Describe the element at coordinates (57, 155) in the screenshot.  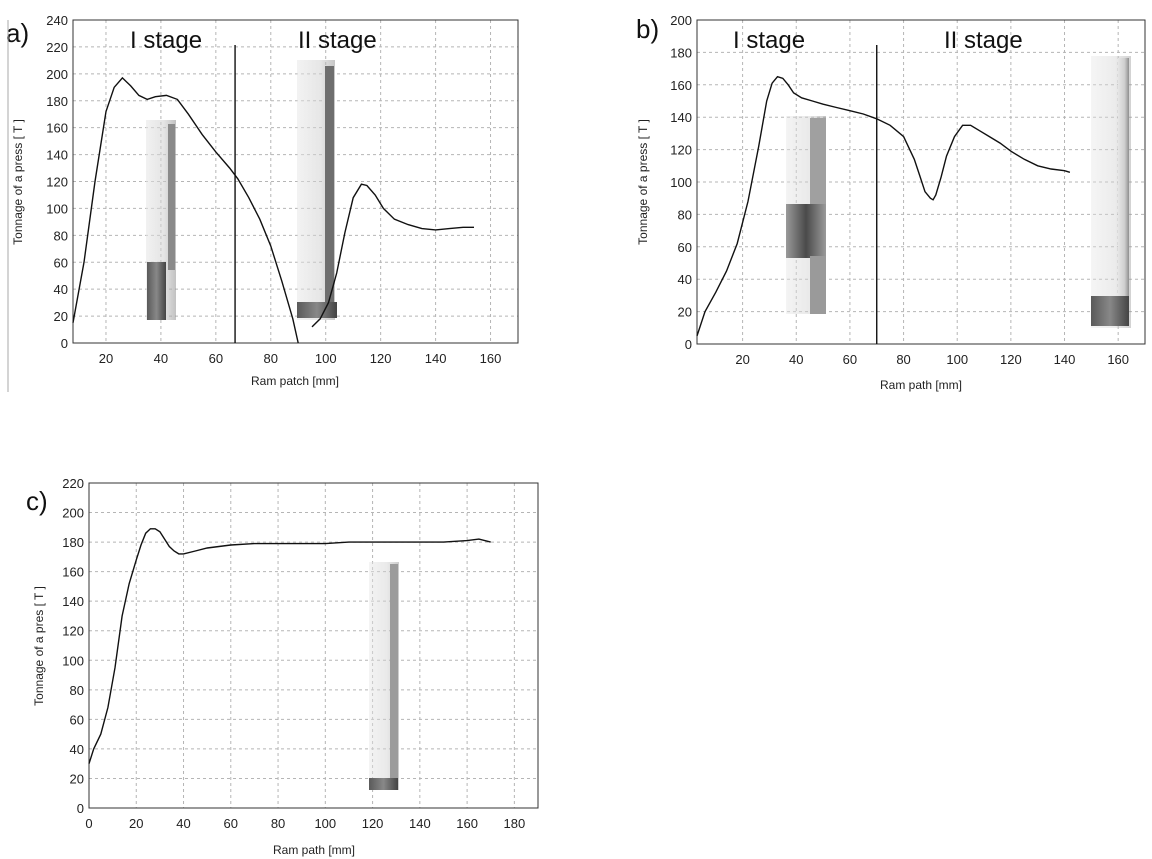
I see `y-tick-label-a-7: 140` at that location.